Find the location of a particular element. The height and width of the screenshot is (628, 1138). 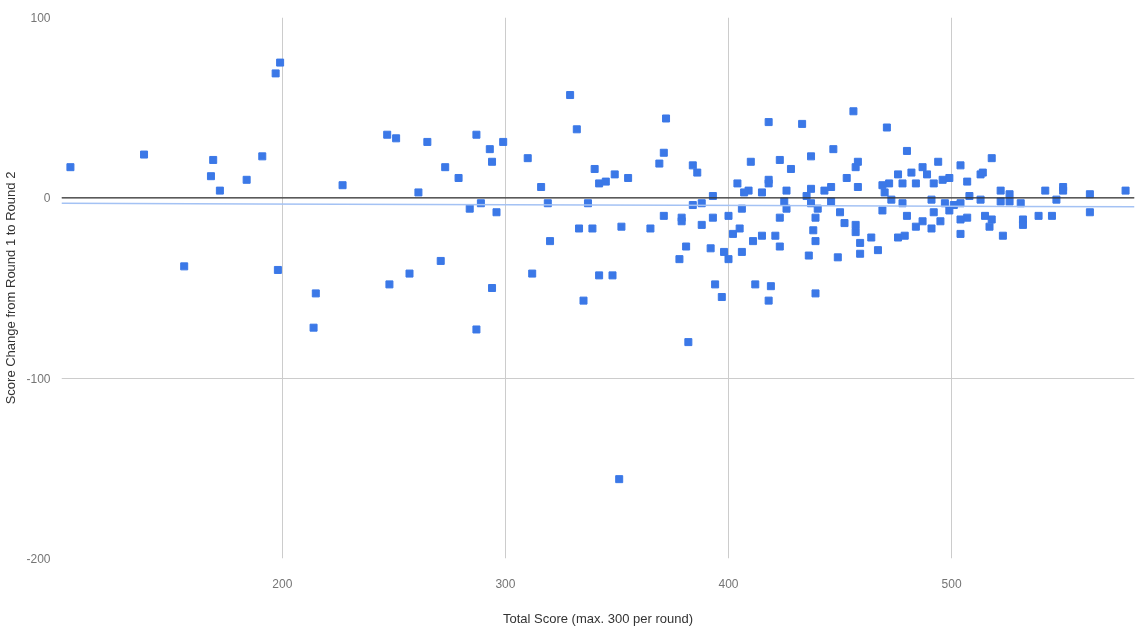

y-axis-title: Score Change from Round 1 to Round 2 is located at coordinates (11, 288).